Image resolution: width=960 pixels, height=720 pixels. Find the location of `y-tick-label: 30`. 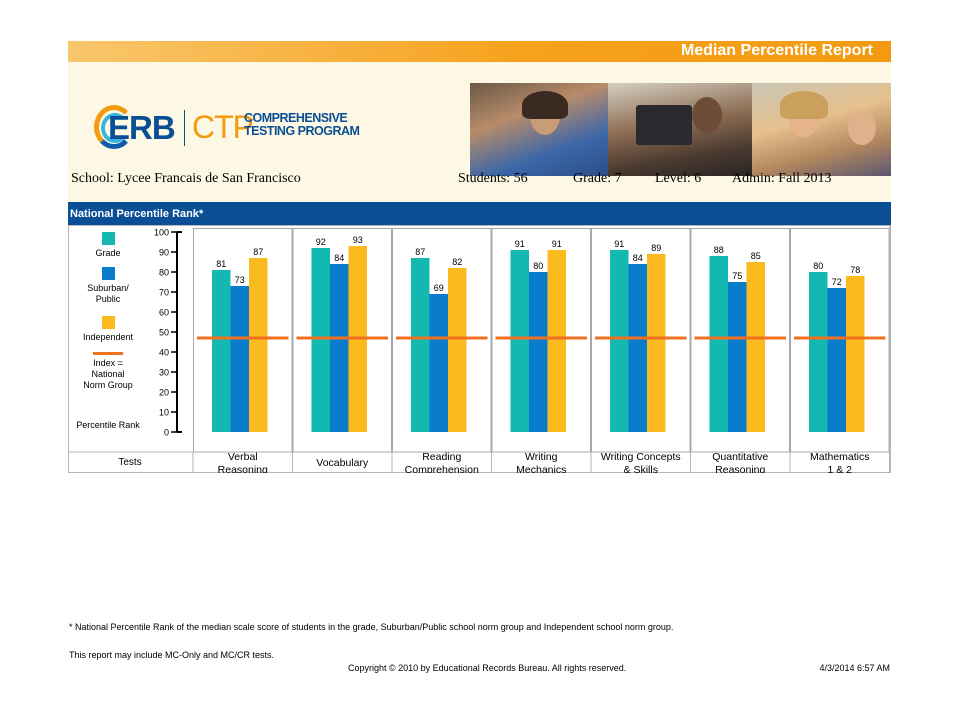

y-tick-label: 30 is located at coordinates (164, 373).